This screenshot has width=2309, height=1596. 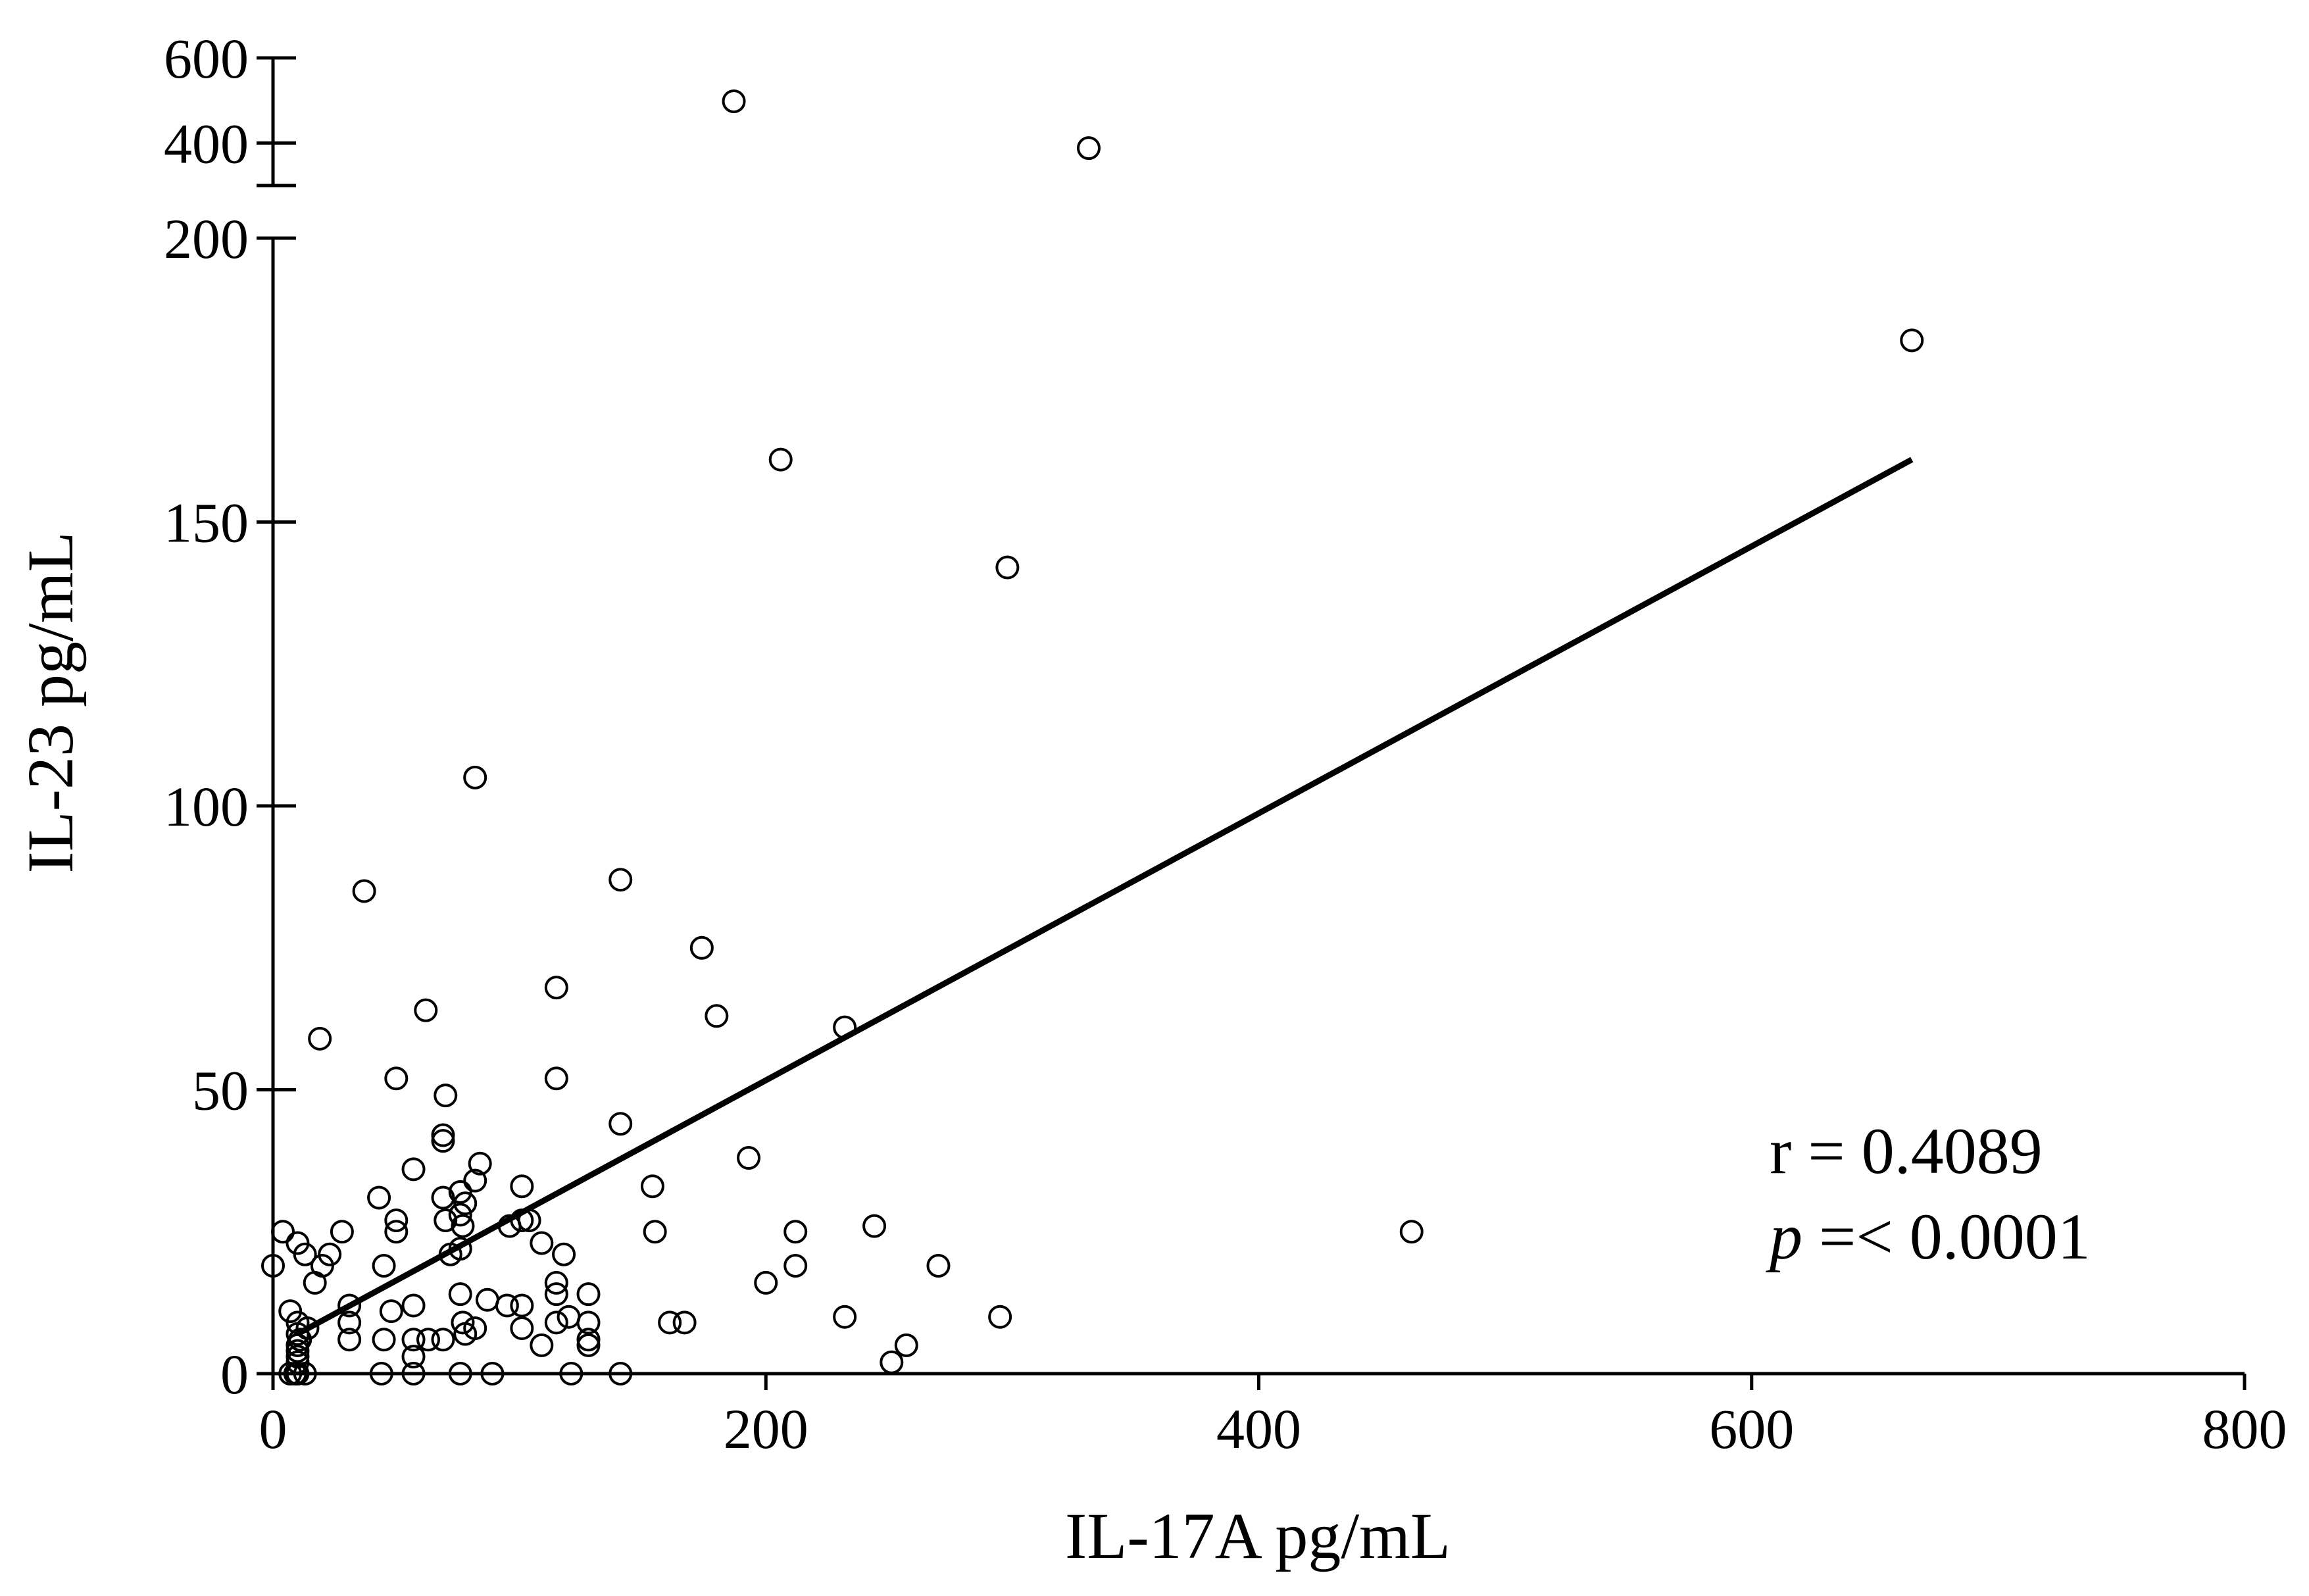 What do you see at coordinates (51, 702) in the screenshot?
I see `y-axis-title: IL-23 pg/mL` at bounding box center [51, 702].